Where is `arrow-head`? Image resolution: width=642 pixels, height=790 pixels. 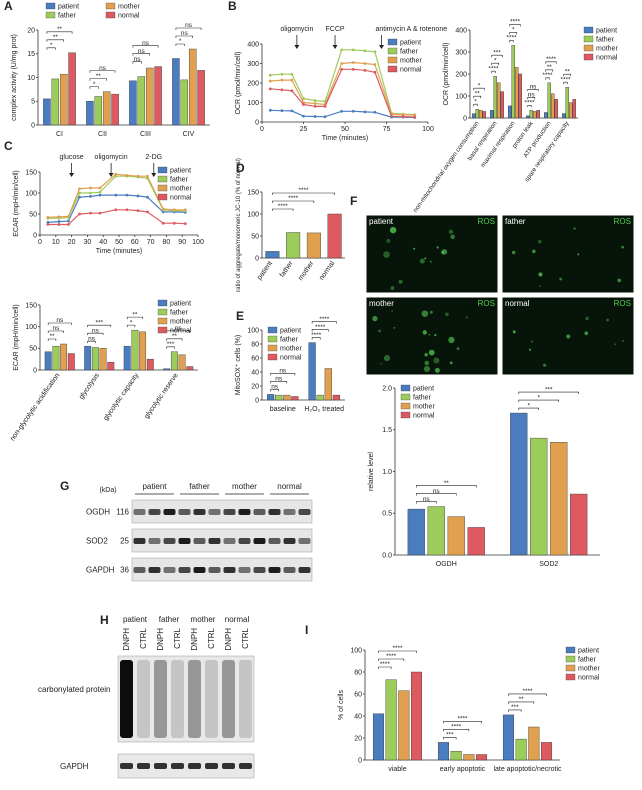
arrow-head is located at coordinates (382, 47).